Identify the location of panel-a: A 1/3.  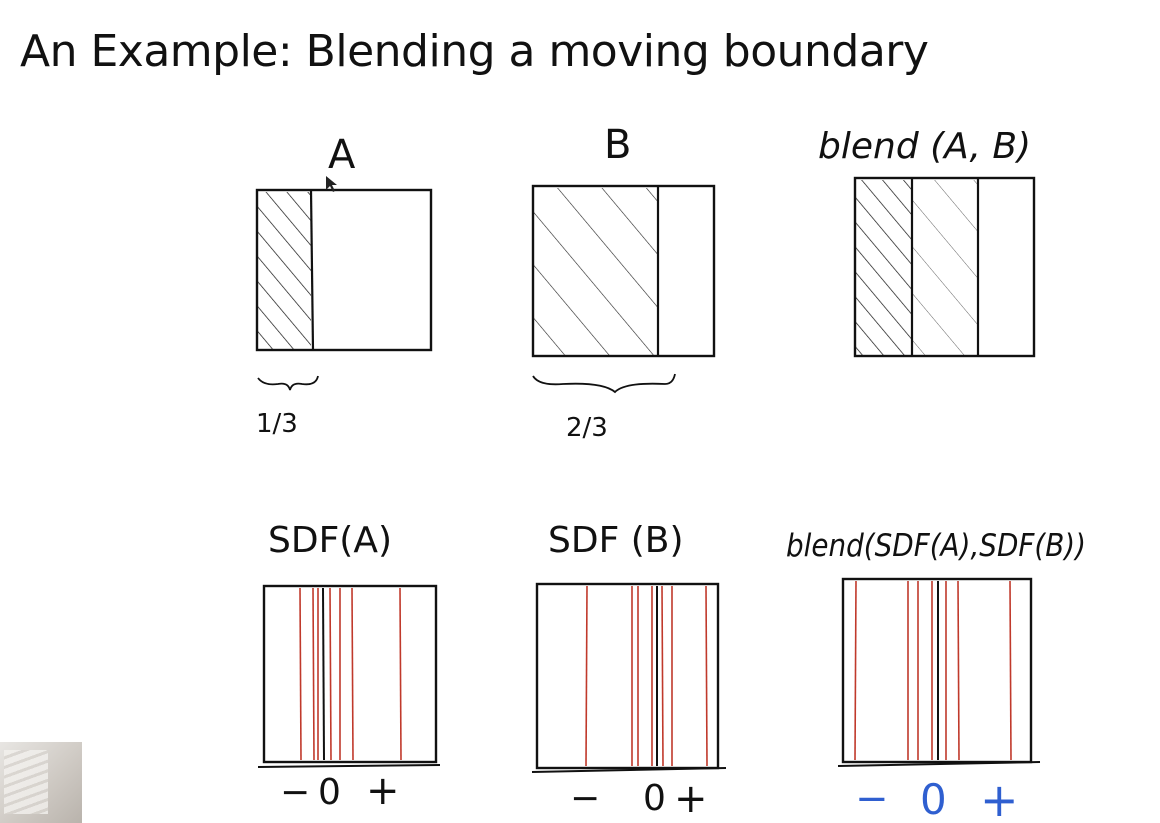
(344, 285).